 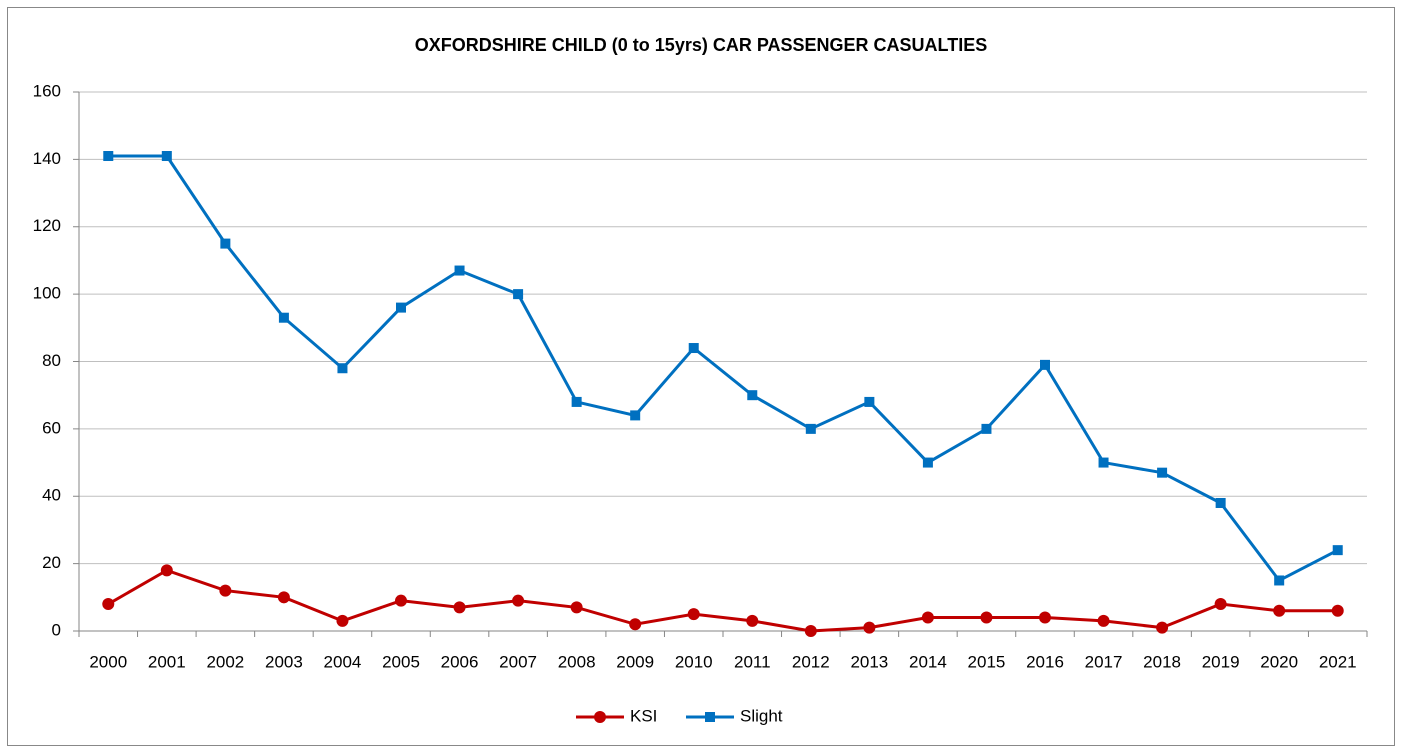 What do you see at coordinates (987, 661) in the screenshot?
I see `x-tick-label: 2015` at bounding box center [987, 661].